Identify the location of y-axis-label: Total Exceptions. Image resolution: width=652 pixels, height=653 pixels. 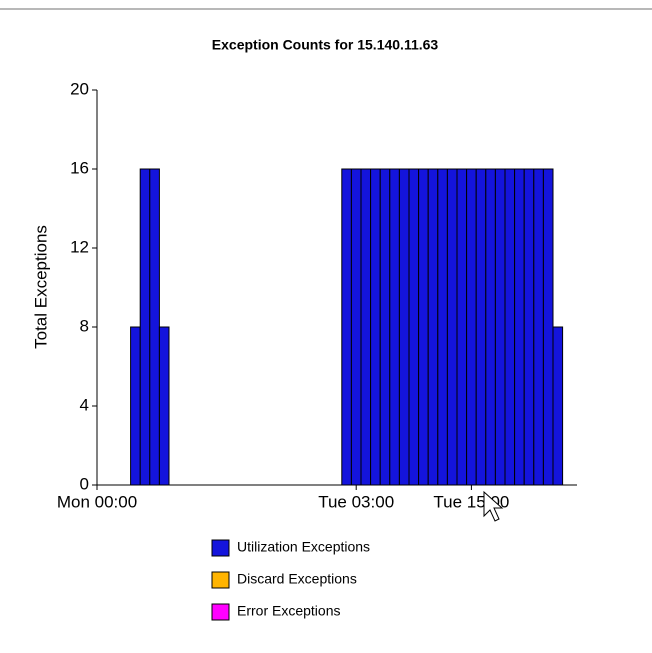
(40, 287).